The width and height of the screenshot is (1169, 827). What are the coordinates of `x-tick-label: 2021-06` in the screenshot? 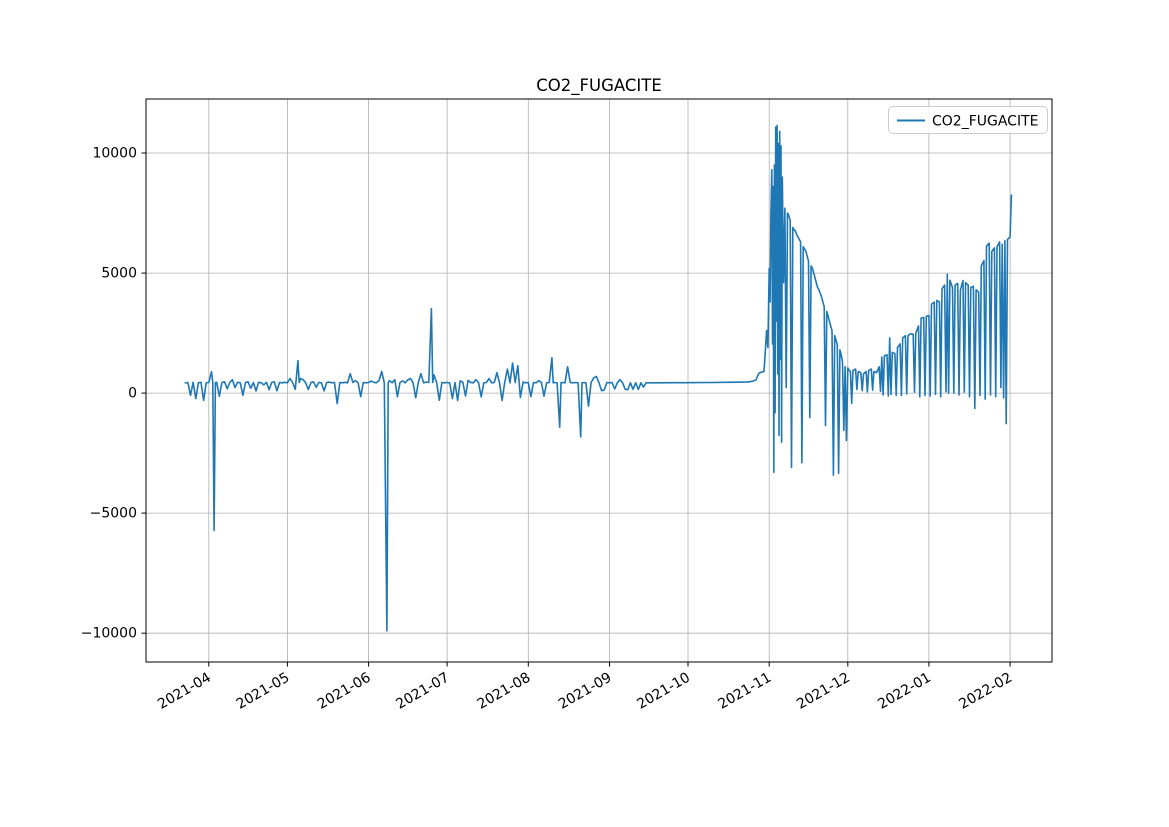 It's located at (344, 691).